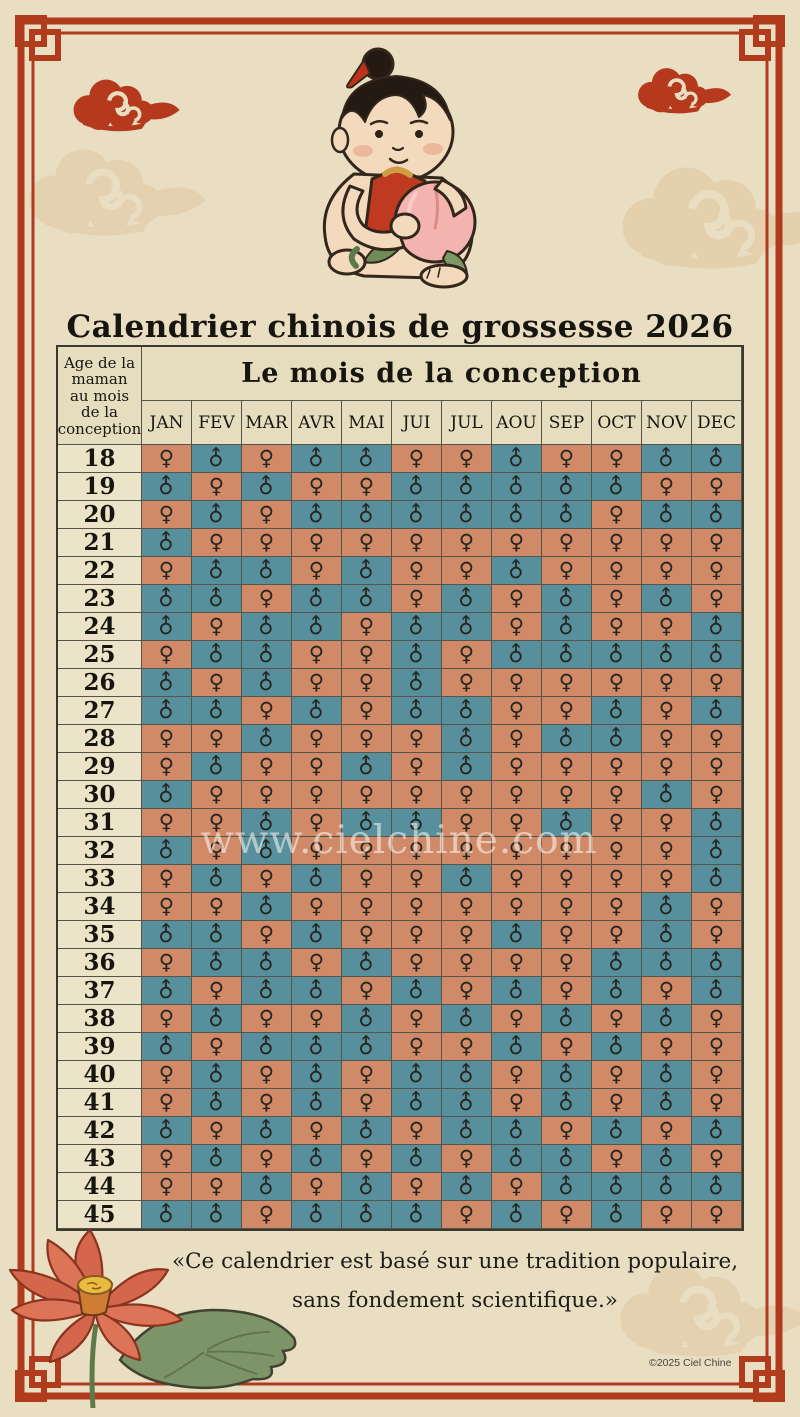  I want to click on lotus-seedpod-top, so click(95, 1285).